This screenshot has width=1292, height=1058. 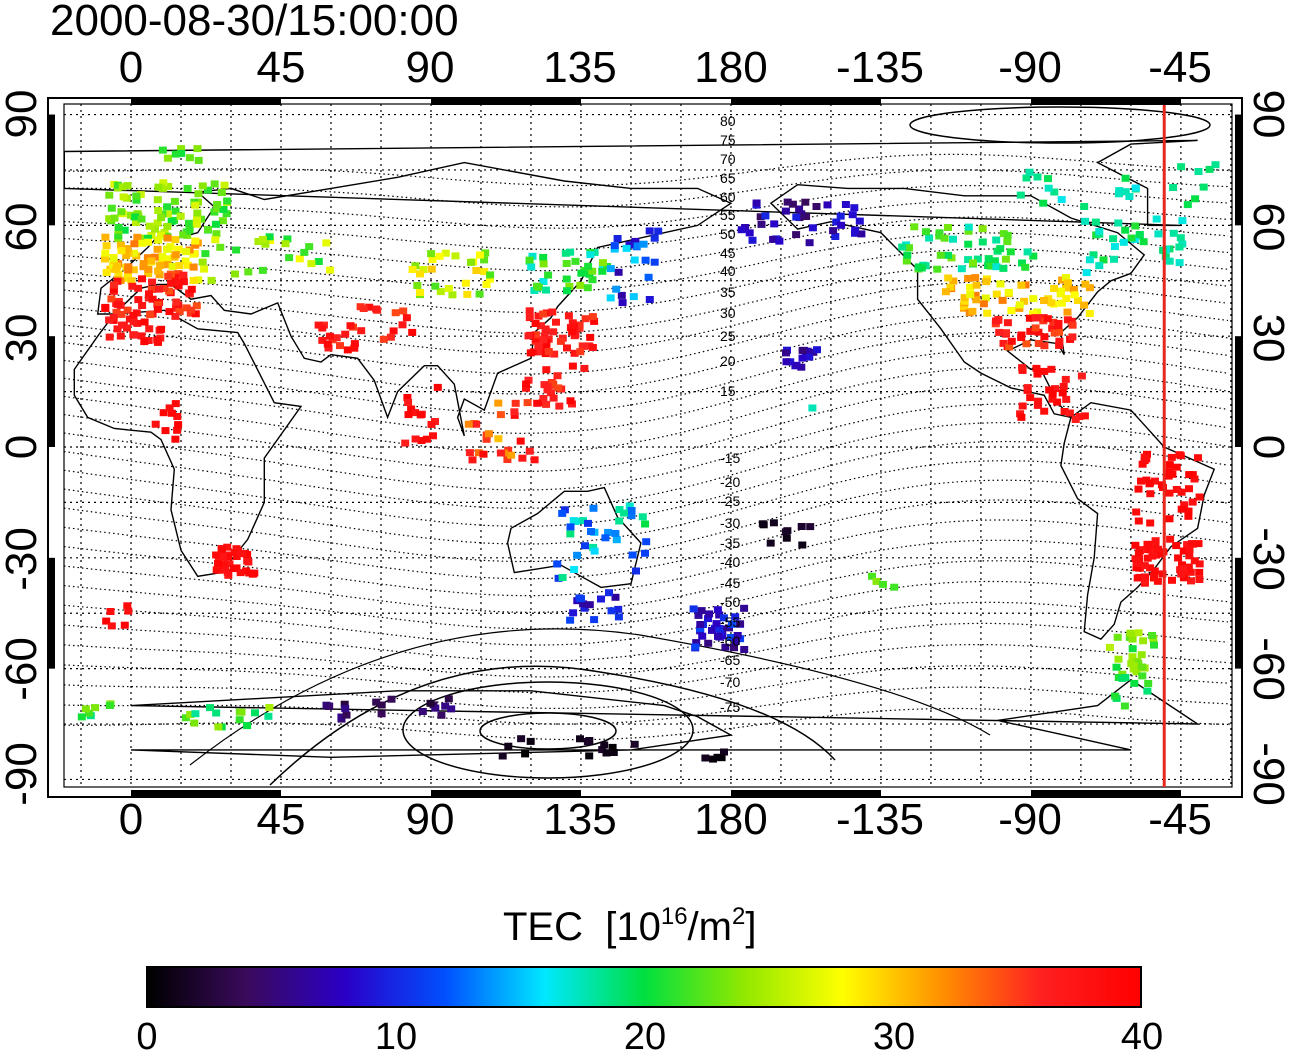 I want to click on contour-label: -15, so click(x=730, y=458).